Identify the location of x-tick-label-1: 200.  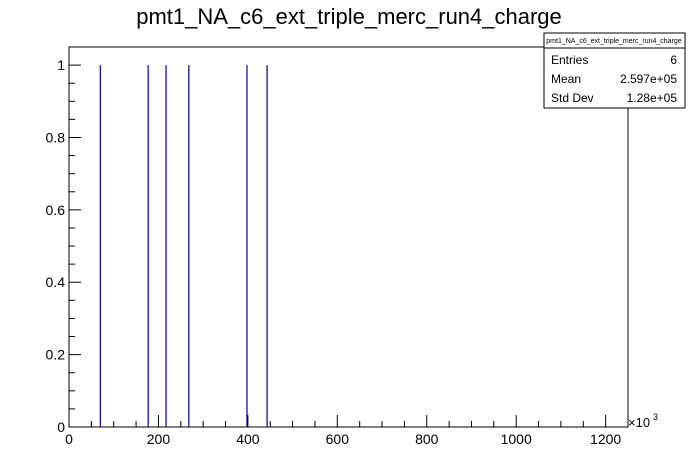
(159, 439).